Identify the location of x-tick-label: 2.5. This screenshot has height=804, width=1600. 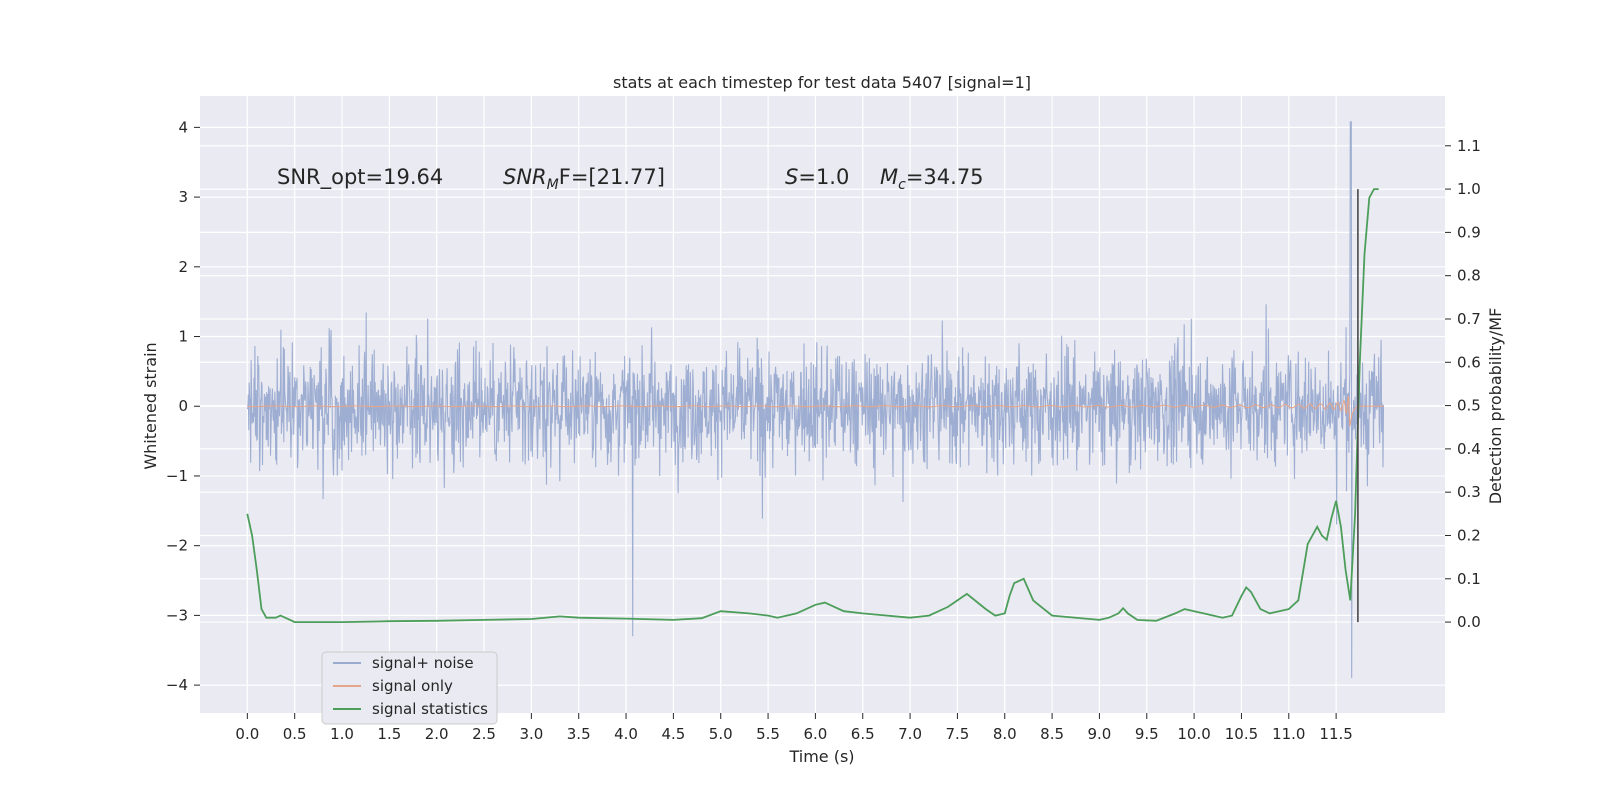
(484, 734).